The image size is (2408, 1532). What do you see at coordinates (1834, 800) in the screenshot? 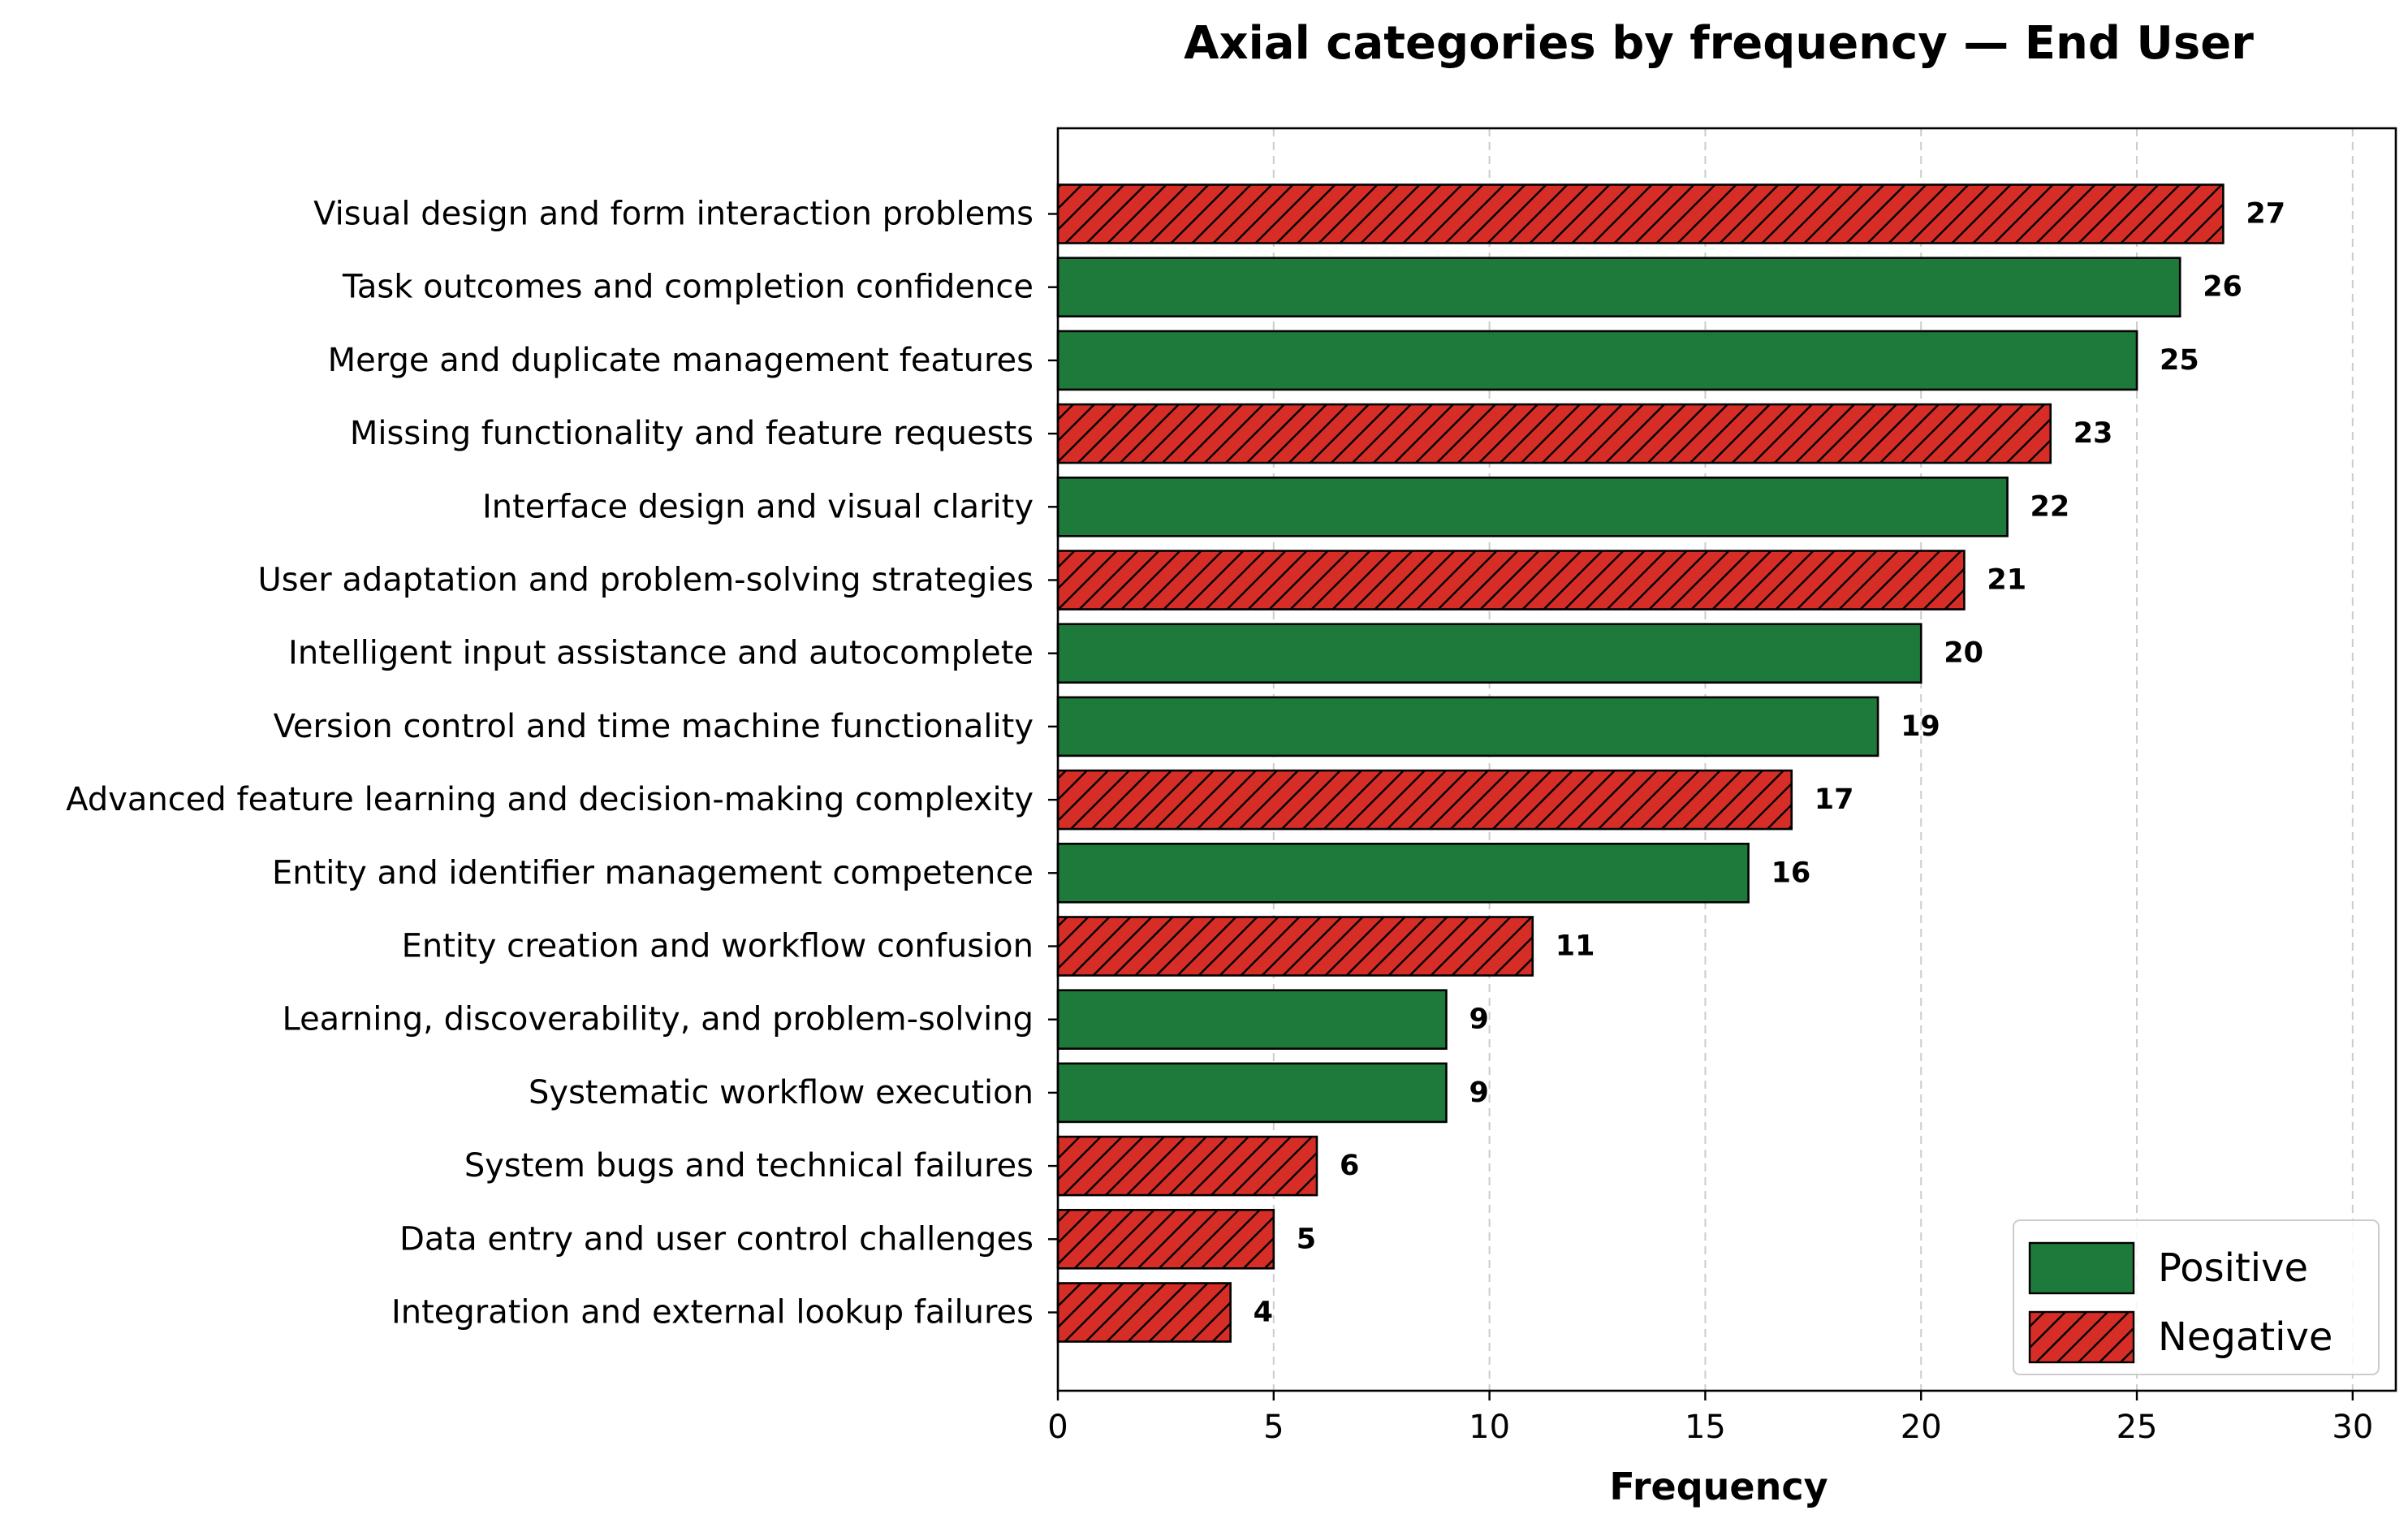
I see `data-label: 17` at bounding box center [1834, 800].